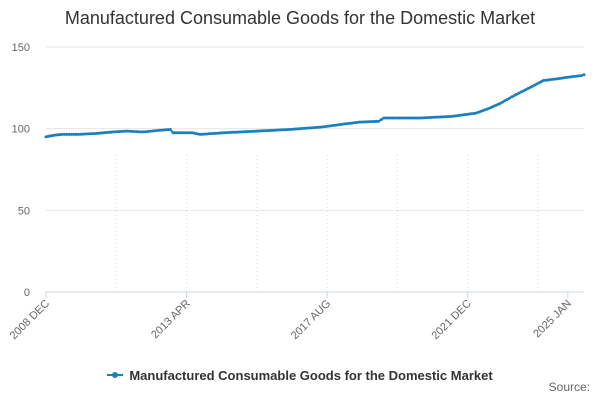  I want to click on x-tick-label: 2008 DEC, so click(30, 320).